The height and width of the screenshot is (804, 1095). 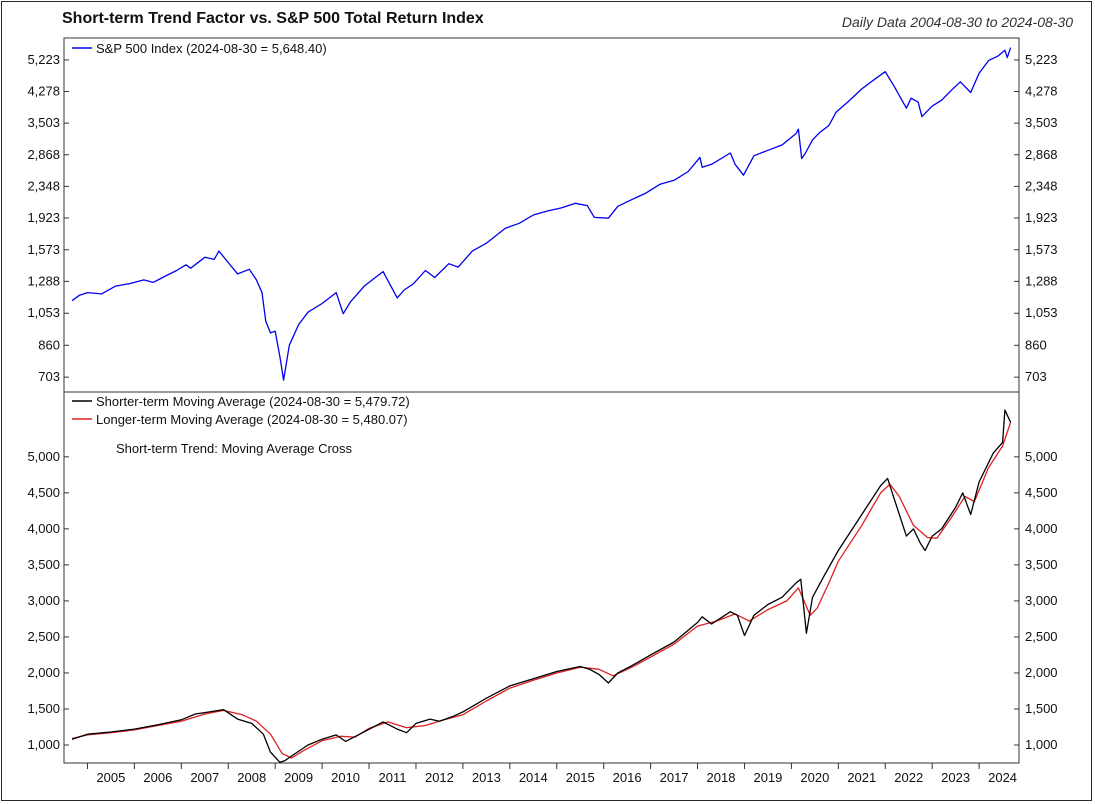 I want to click on trend-annotation: Short-term Trend: Moving Average Cross, so click(x=234, y=448).